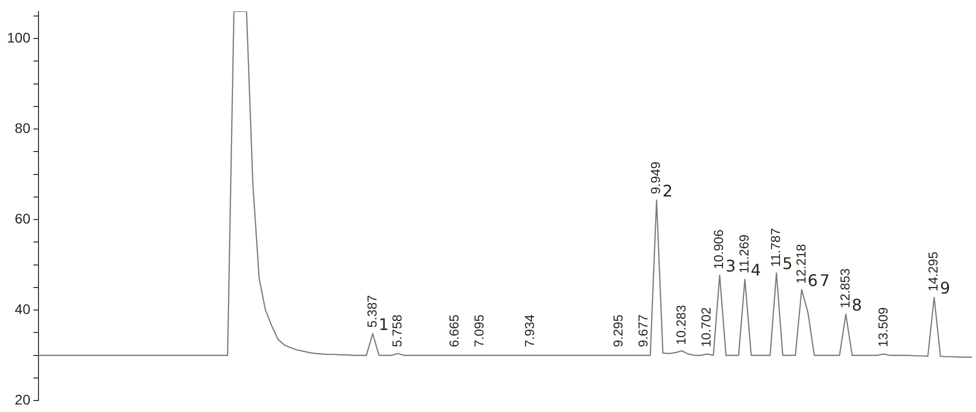 The height and width of the screenshot is (412, 976). What do you see at coordinates (643, 331) in the screenshot?
I see `x-tick-label: 9.677` at bounding box center [643, 331].